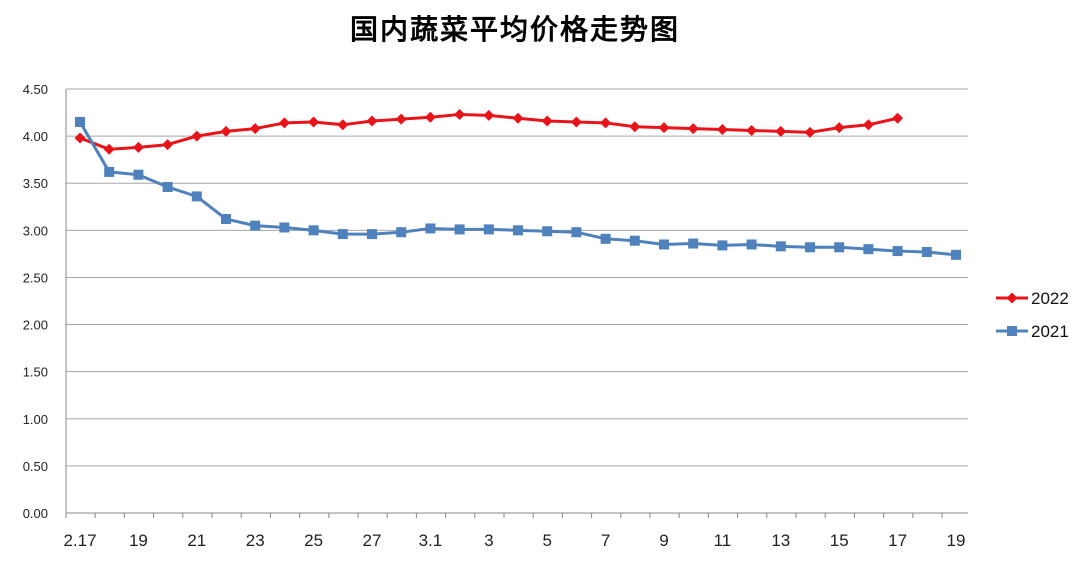  I want to click on chart-title: 国内蔬菜平均价格走势图, so click(514, 29).